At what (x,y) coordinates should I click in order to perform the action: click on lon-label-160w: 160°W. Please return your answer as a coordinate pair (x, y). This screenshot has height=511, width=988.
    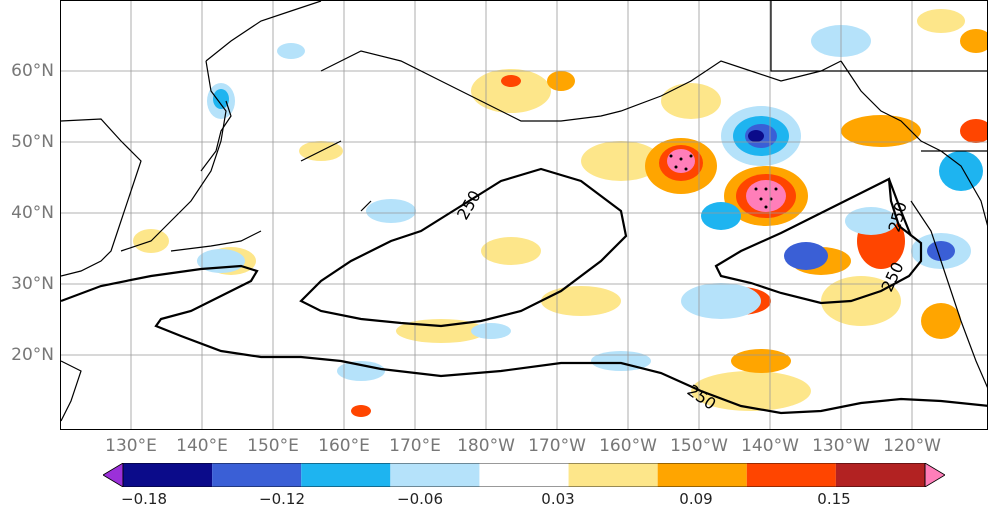
    Looking at the image, I should click on (628, 446).